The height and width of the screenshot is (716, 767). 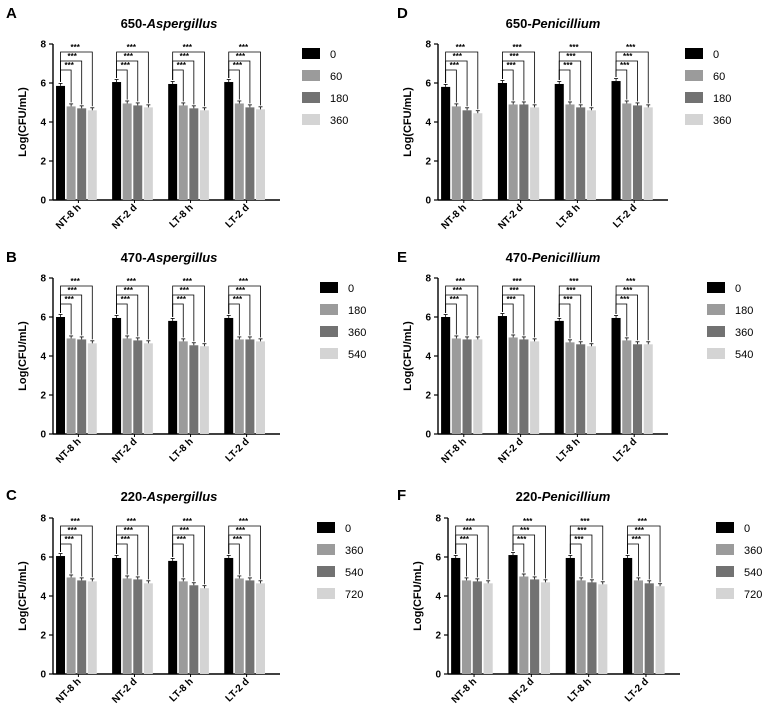 What do you see at coordinates (566, 257) in the screenshot?
I see `chart-title-genus: Penicillium` at bounding box center [566, 257].